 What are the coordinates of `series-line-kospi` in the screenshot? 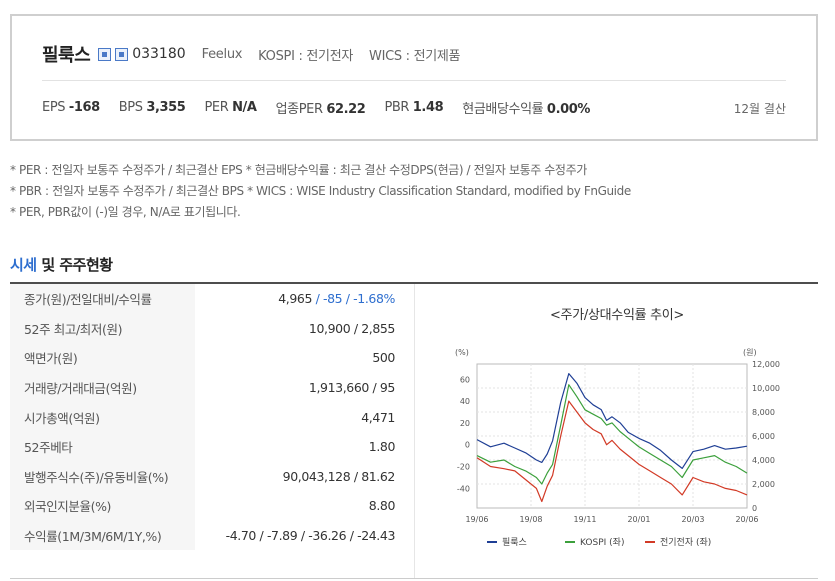 It's located at (612, 434).